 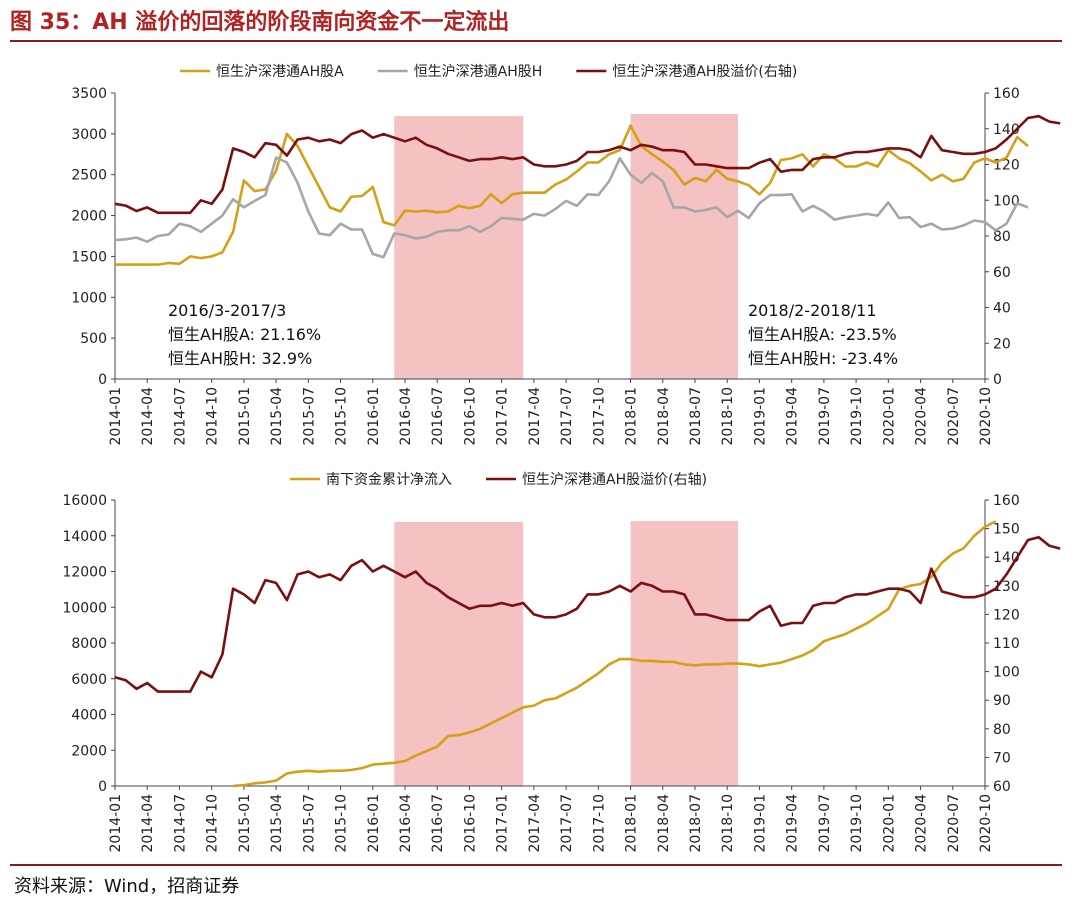 What do you see at coordinates (664, 416) in the screenshot?
I see `x-tick-label: 2018-04` at bounding box center [664, 416].